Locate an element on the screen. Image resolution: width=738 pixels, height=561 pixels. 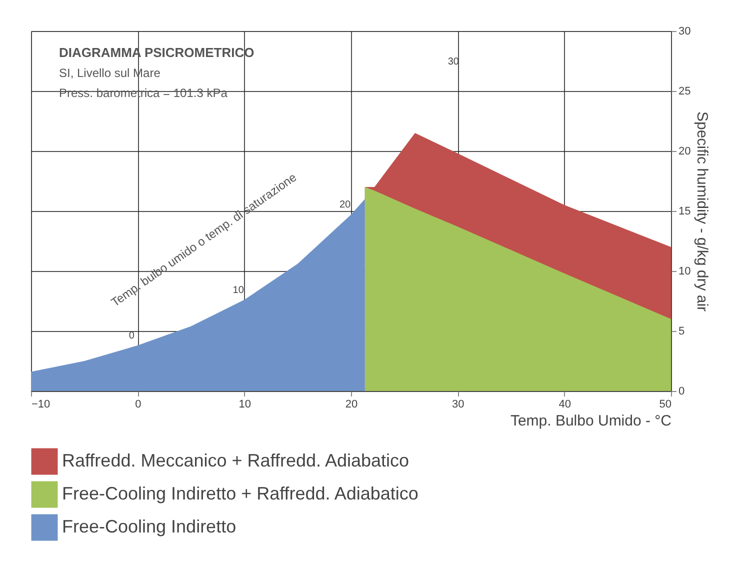
x-axis-title: Temp. Bulbo Umido - °C is located at coordinates (591, 421).